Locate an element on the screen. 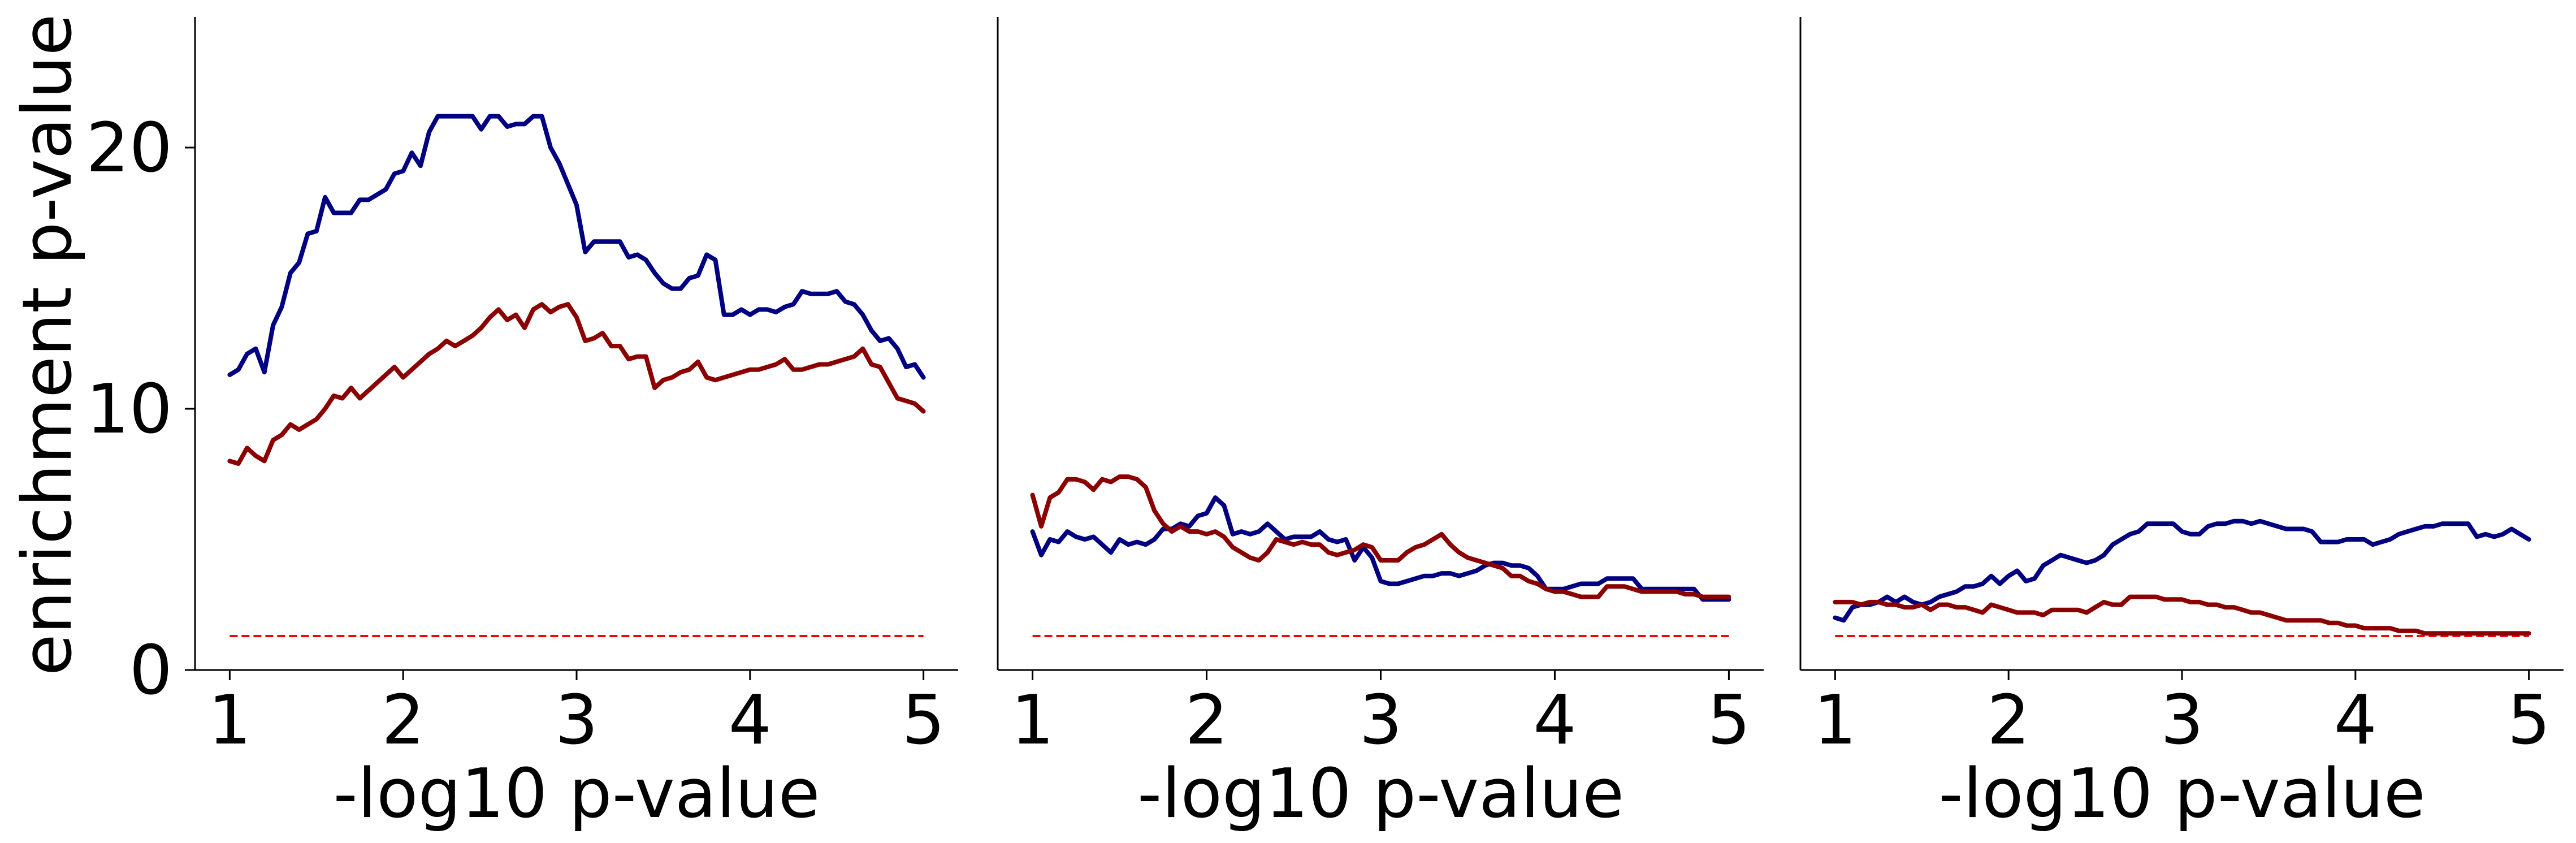 This screenshot has width=2576, height=843. y-tick-label: 10 is located at coordinates (129, 409).